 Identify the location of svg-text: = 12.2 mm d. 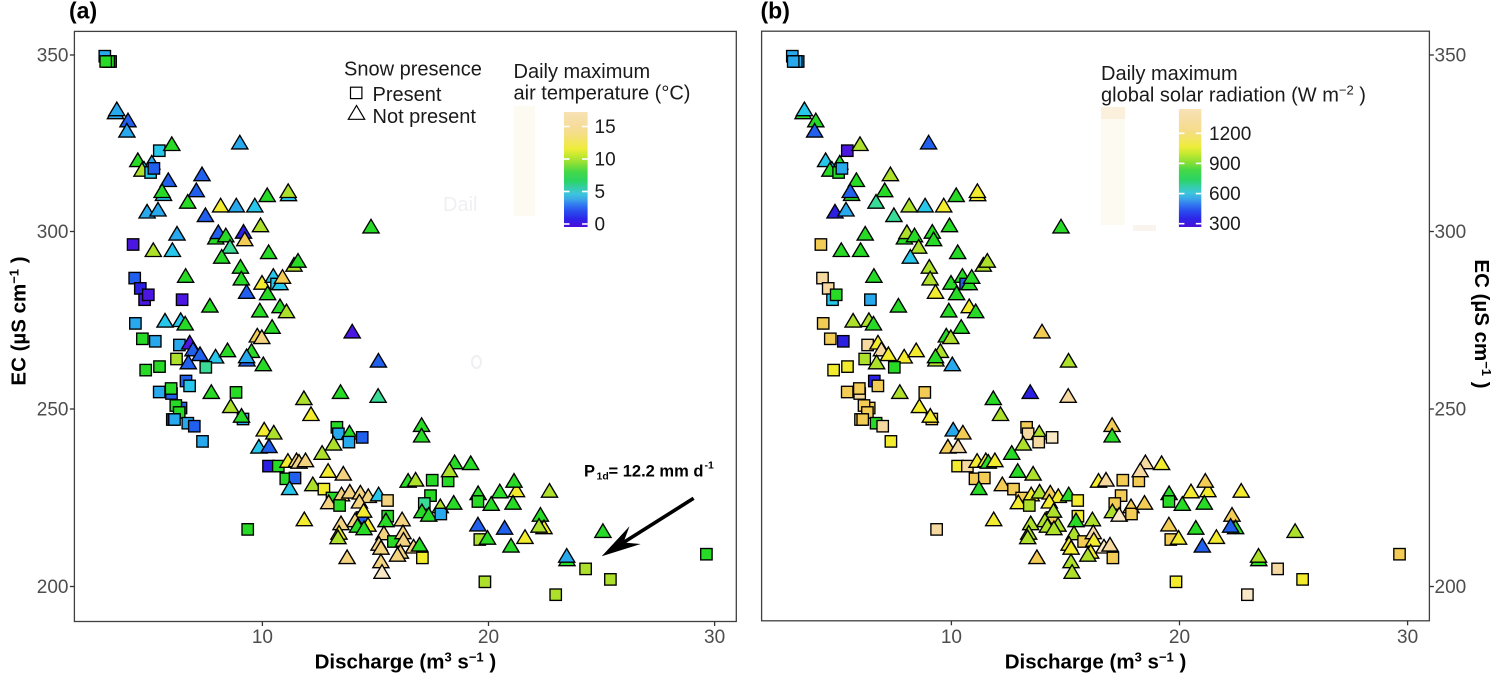
(656, 472).